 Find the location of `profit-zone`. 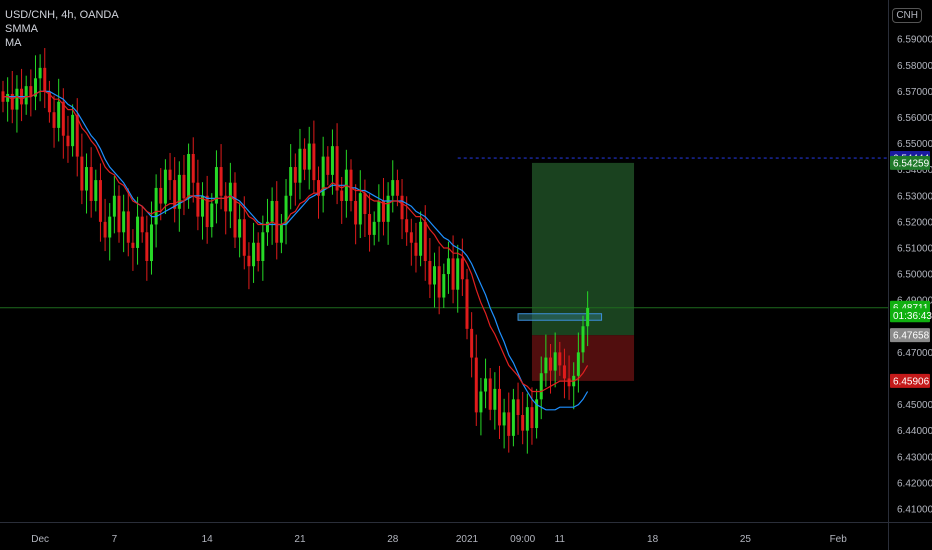

profit-zone is located at coordinates (583, 249).